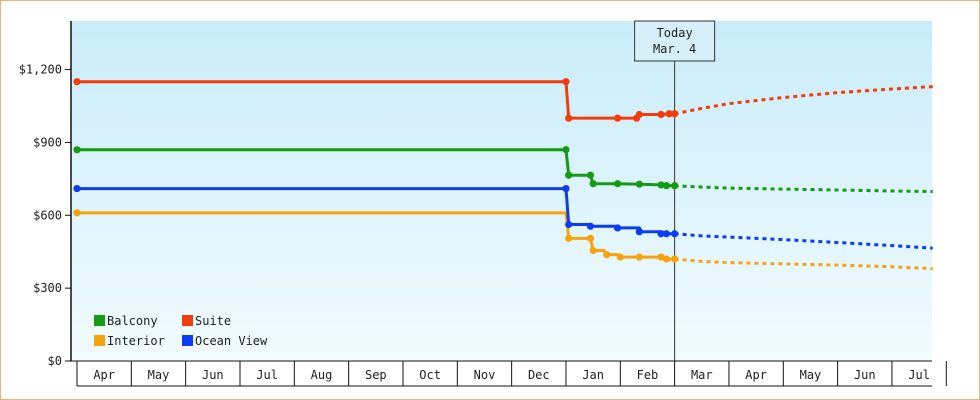 The width and height of the screenshot is (980, 400). Describe the element at coordinates (803, 241) in the screenshot. I see `series-forecast-ocean-view` at that location.